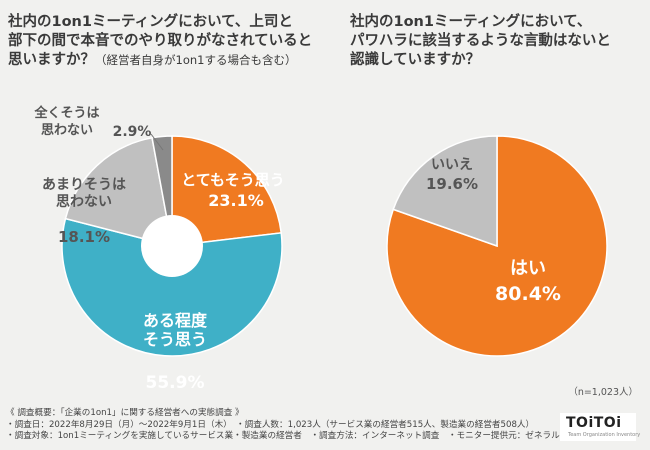 This screenshot has height=450, width=650. What do you see at coordinates (51, 60) in the screenshot?
I see `question-1-line3: 思いますか？` at bounding box center [51, 60].